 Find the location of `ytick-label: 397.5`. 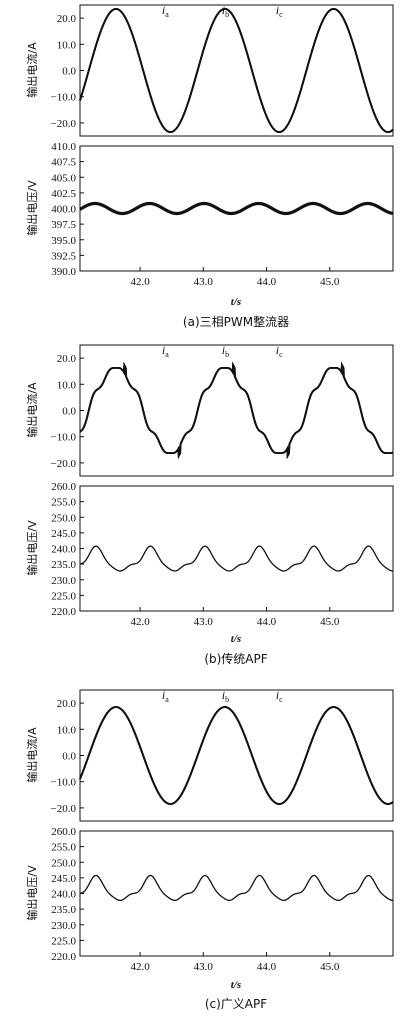

ytick-label: 397.5 is located at coordinates (63, 225).